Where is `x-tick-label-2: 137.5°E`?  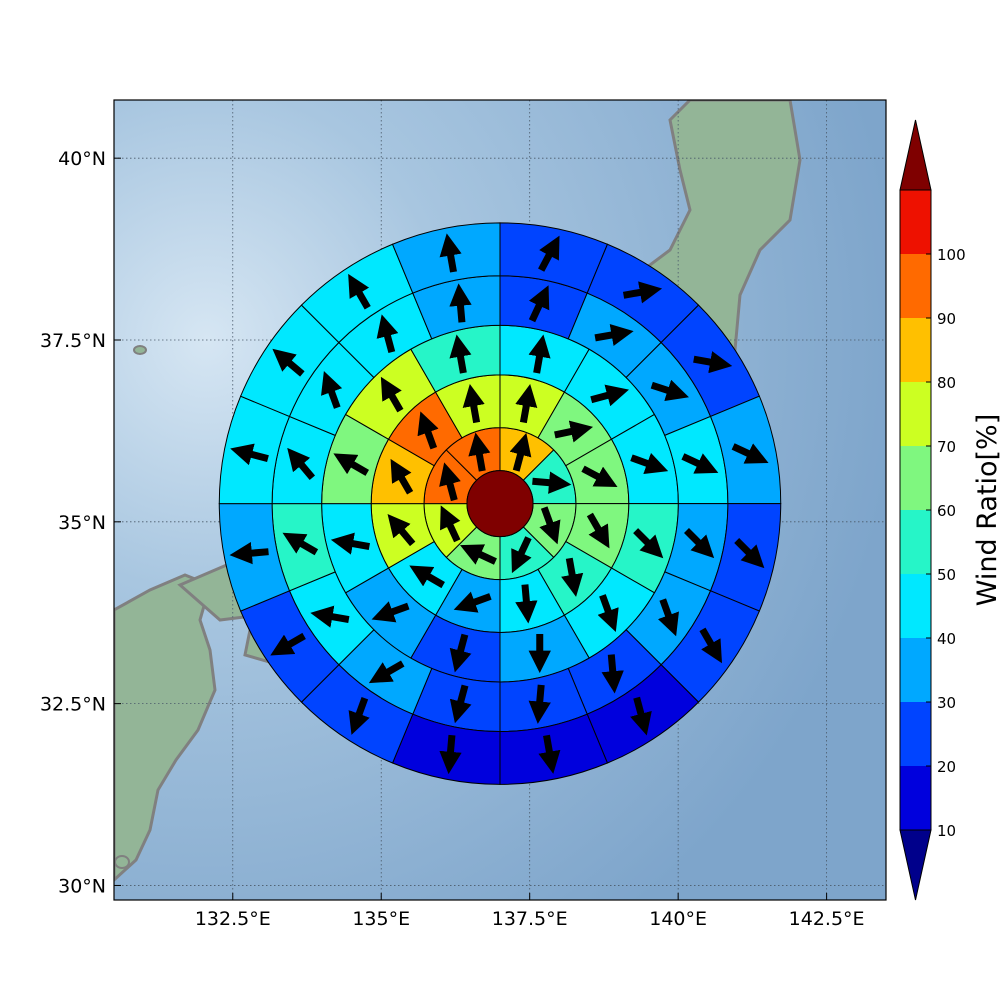
x-tick-label-2: 137.5°E is located at coordinates (530, 919).